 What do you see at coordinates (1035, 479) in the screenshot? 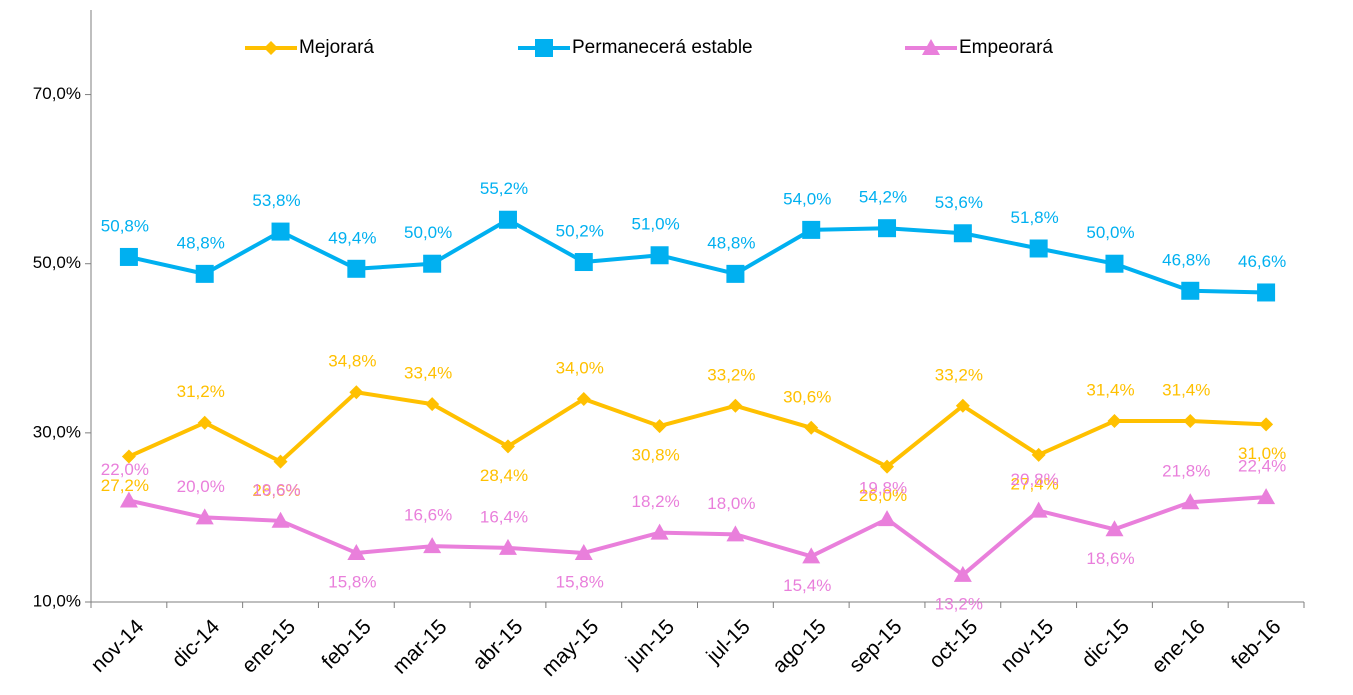
I see `data-label: 20,8%` at bounding box center [1035, 479].